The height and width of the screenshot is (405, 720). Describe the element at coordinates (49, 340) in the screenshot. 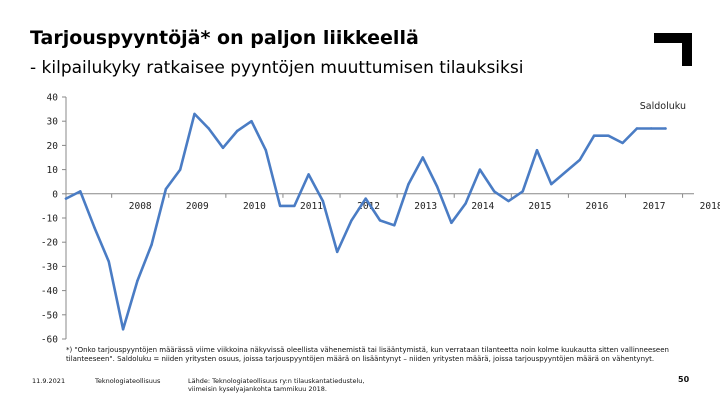

I see `y-tick-label: -60` at that location.